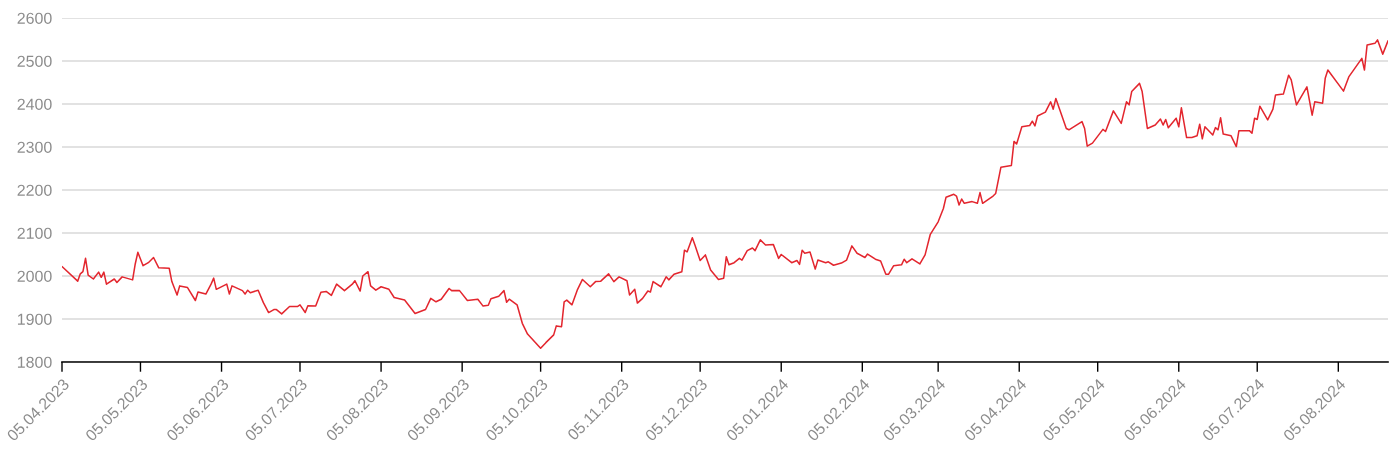 The height and width of the screenshot is (457, 1398). I want to click on y-tick-label: 2000, so click(34, 276).